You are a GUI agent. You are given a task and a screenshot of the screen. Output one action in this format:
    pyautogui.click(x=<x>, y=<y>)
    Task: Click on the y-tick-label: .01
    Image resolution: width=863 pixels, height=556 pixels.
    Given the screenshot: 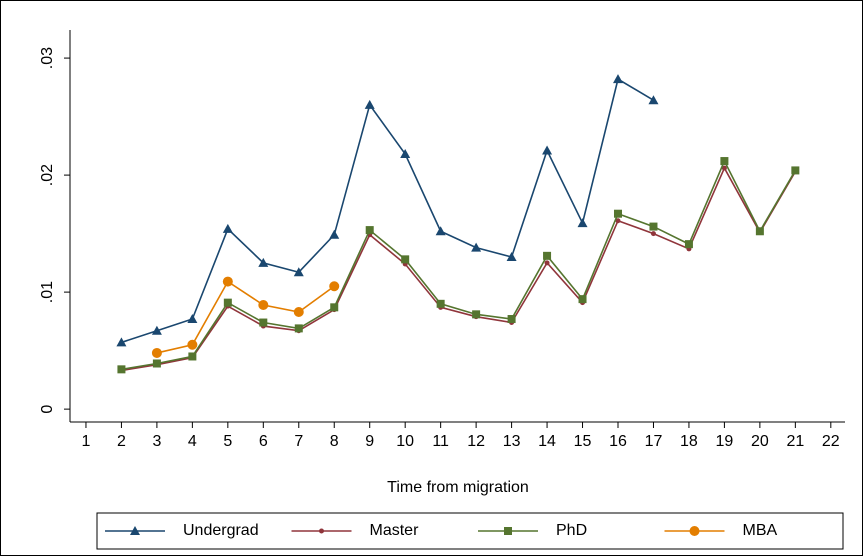 What is the action you would take?
    pyautogui.click(x=47, y=292)
    